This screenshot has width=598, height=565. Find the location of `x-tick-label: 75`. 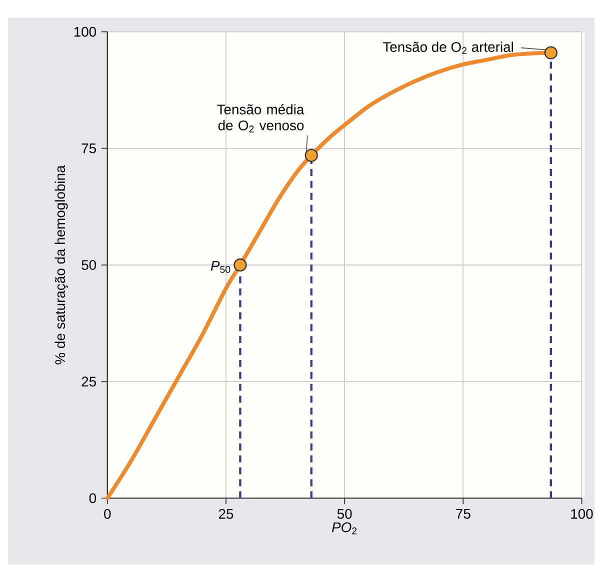

x-tick-label: 75 is located at coordinates (463, 514).